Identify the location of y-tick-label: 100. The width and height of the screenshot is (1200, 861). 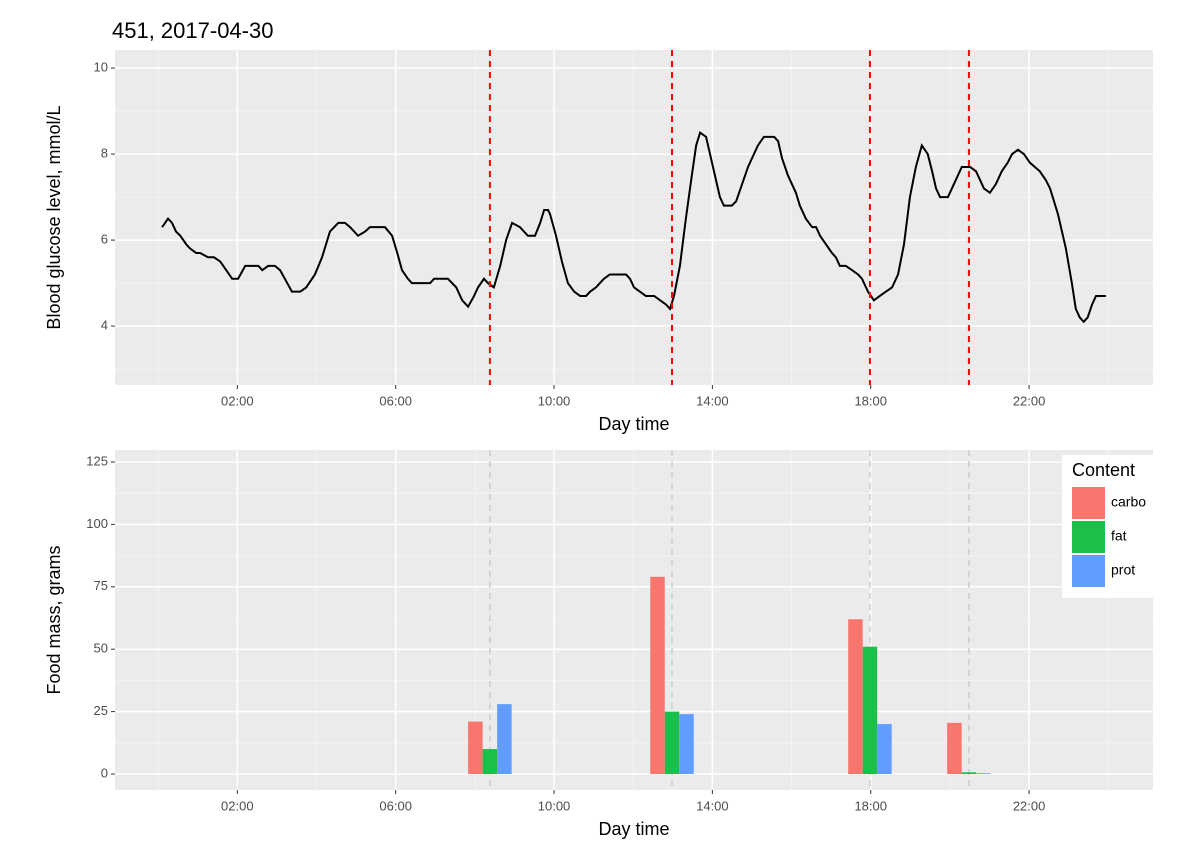
(97, 523).